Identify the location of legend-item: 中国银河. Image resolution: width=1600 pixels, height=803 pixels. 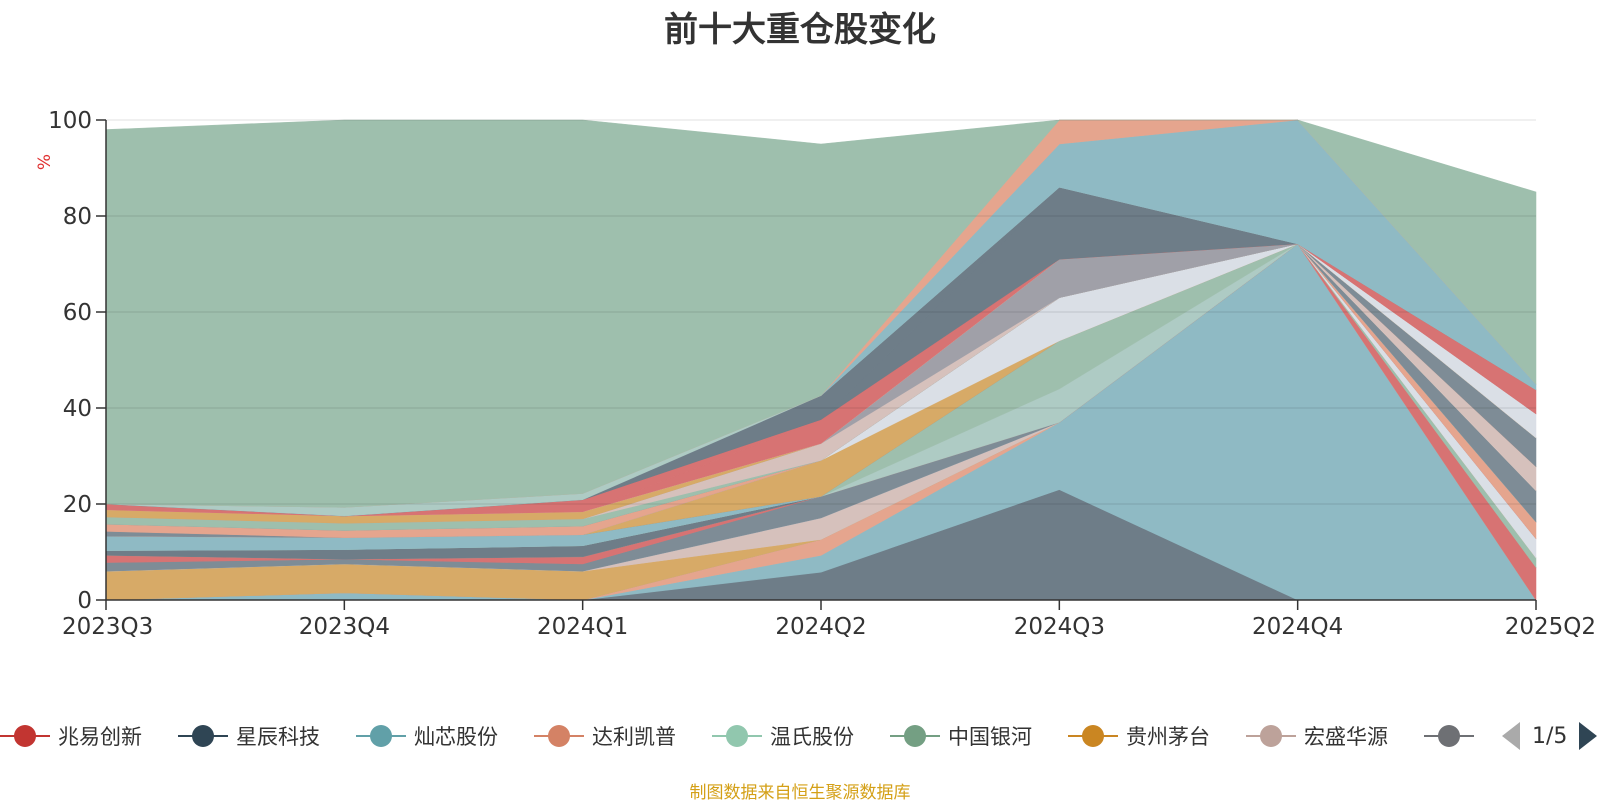
(961, 736).